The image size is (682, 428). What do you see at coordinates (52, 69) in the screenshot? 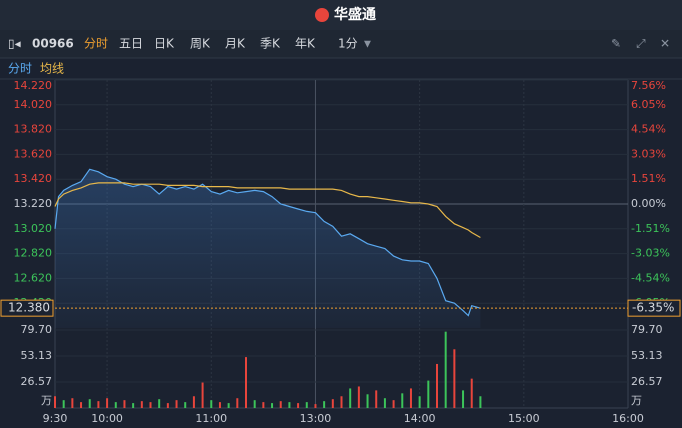
I see `legend-average: 均线` at bounding box center [52, 69].